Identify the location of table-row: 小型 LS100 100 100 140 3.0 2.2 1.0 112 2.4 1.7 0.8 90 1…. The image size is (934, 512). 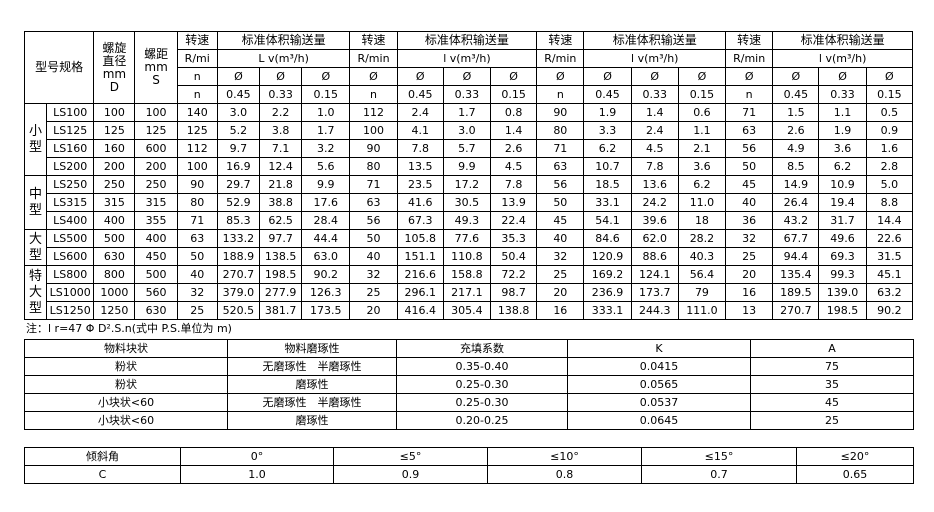
(468, 139).